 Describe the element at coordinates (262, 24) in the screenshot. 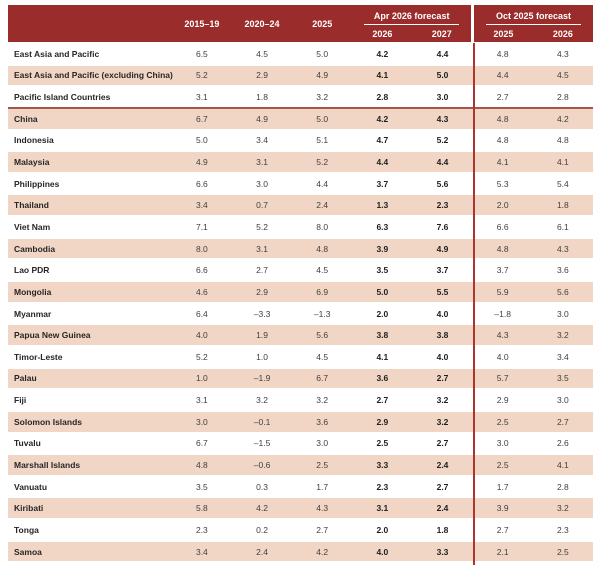

I see `period-header-2020-24: 2020–24` at that location.